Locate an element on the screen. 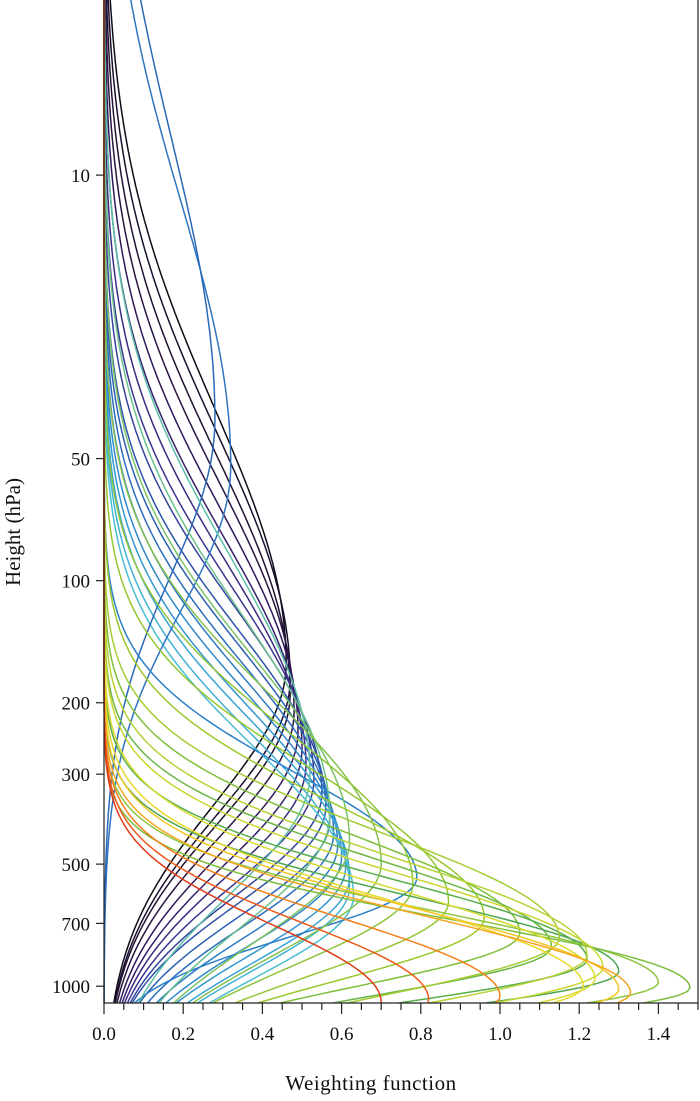  x-tick-label: 1.4 is located at coordinates (659, 1034).